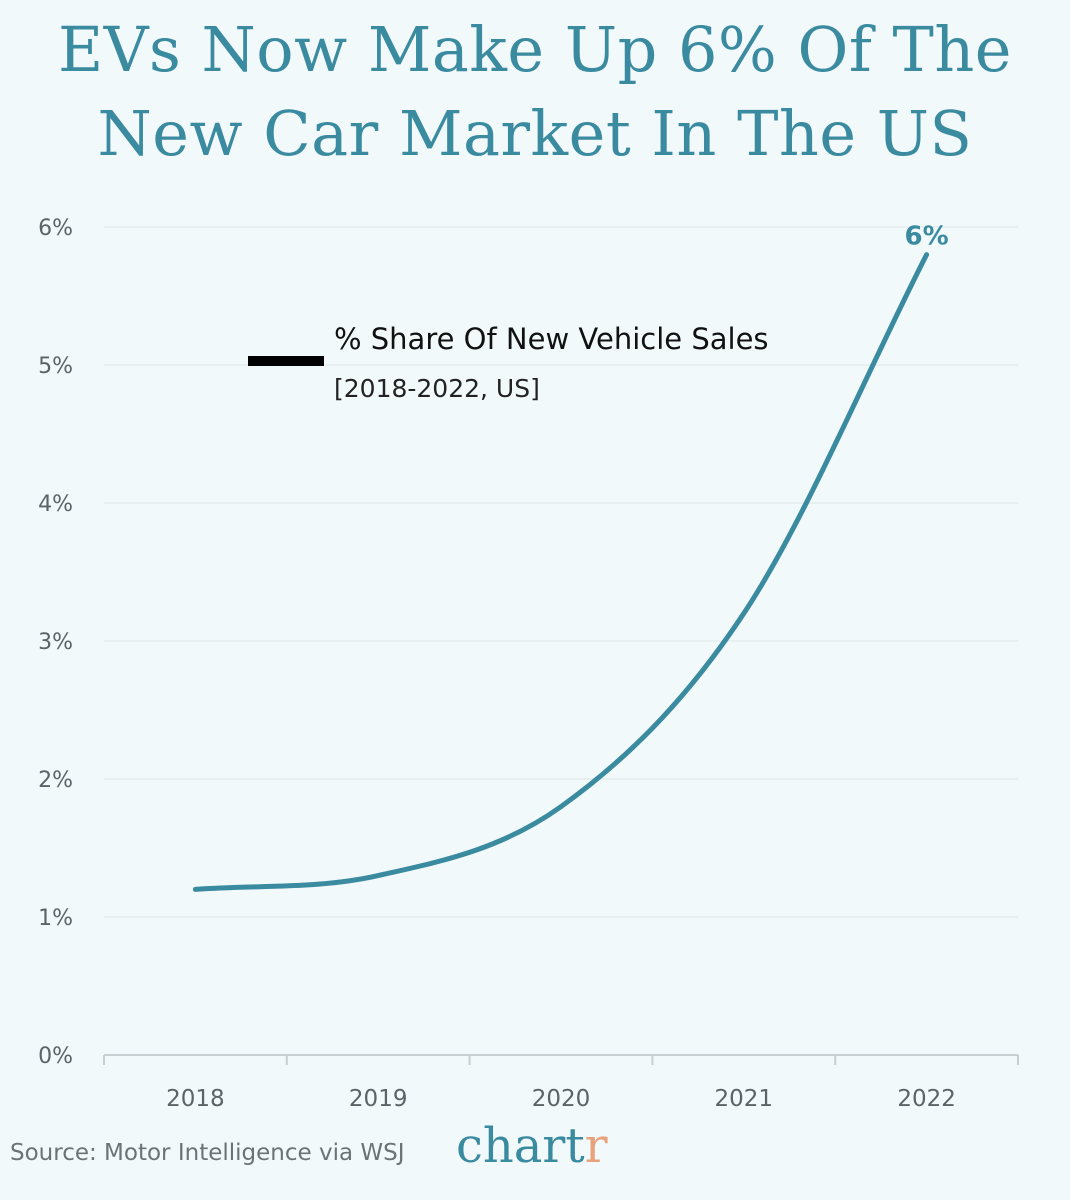 Image resolution: width=1070 pixels, height=1200 pixels. I want to click on y-tick-label: 5%, so click(55, 366).